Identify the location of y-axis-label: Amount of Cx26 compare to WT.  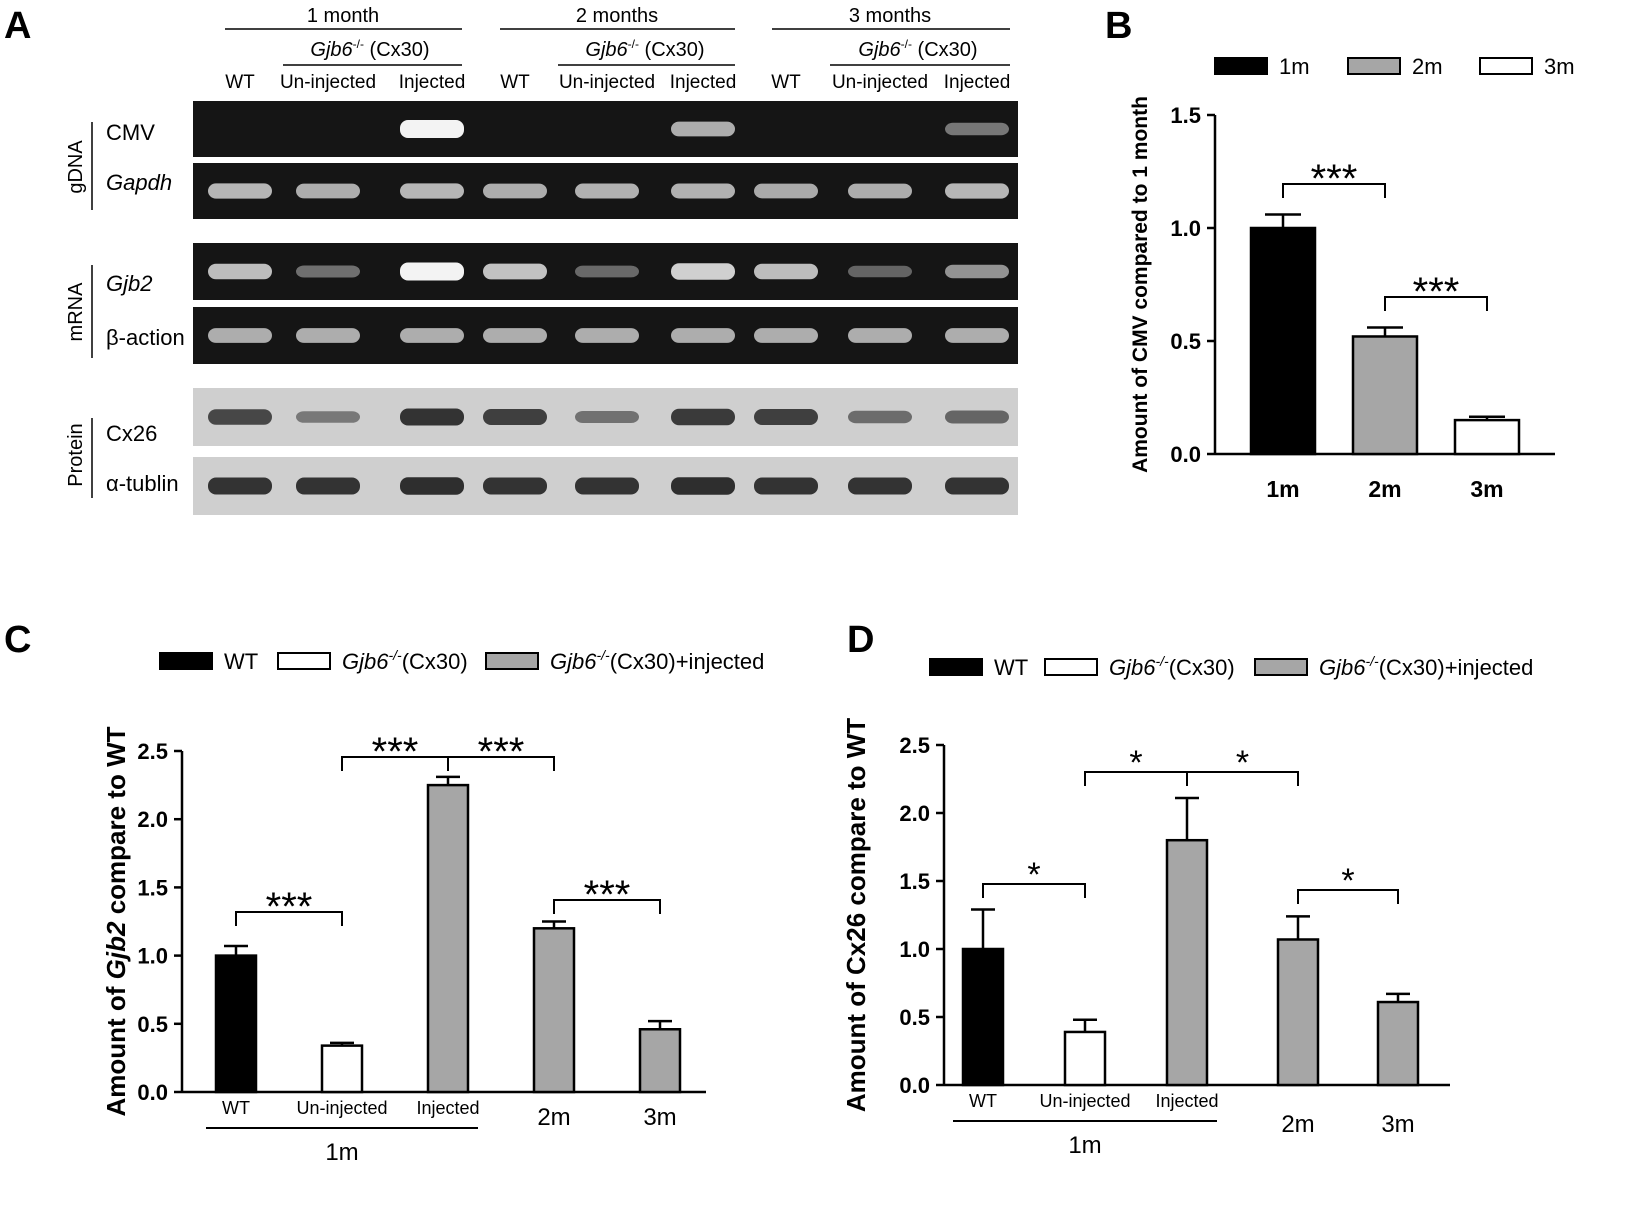
(856, 915).